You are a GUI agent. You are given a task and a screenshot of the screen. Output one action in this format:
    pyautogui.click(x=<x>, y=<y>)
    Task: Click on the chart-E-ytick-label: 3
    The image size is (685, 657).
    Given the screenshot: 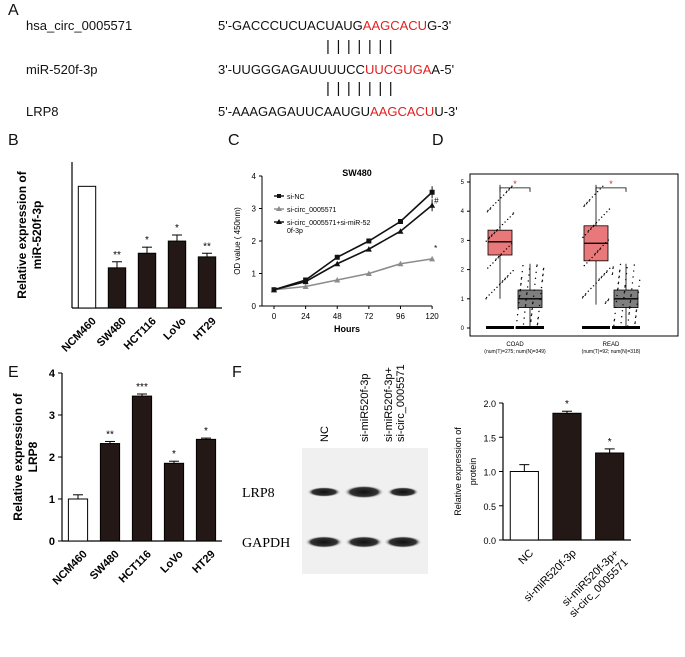 What is the action you would take?
    pyautogui.click(x=52, y=416)
    